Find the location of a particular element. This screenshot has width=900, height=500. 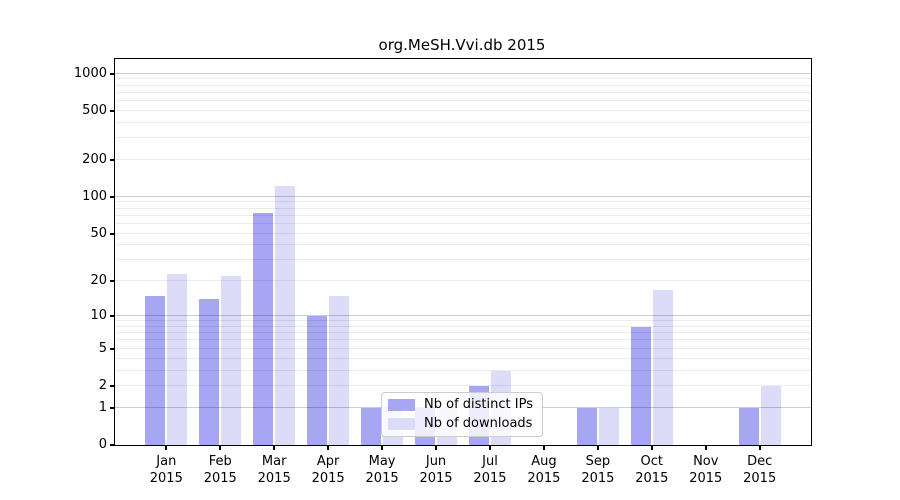

x-tick-label-jul: Jul 2015 is located at coordinates (490, 470).